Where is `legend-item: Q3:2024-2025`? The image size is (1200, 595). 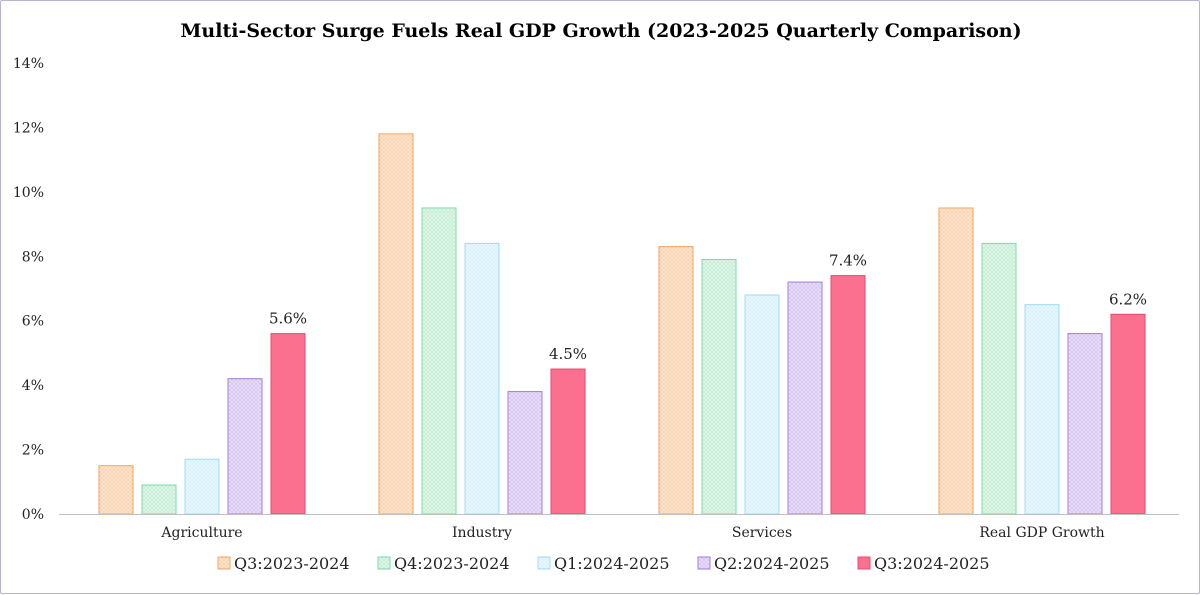
legend-item: Q3:2024-2025 is located at coordinates (923, 563).